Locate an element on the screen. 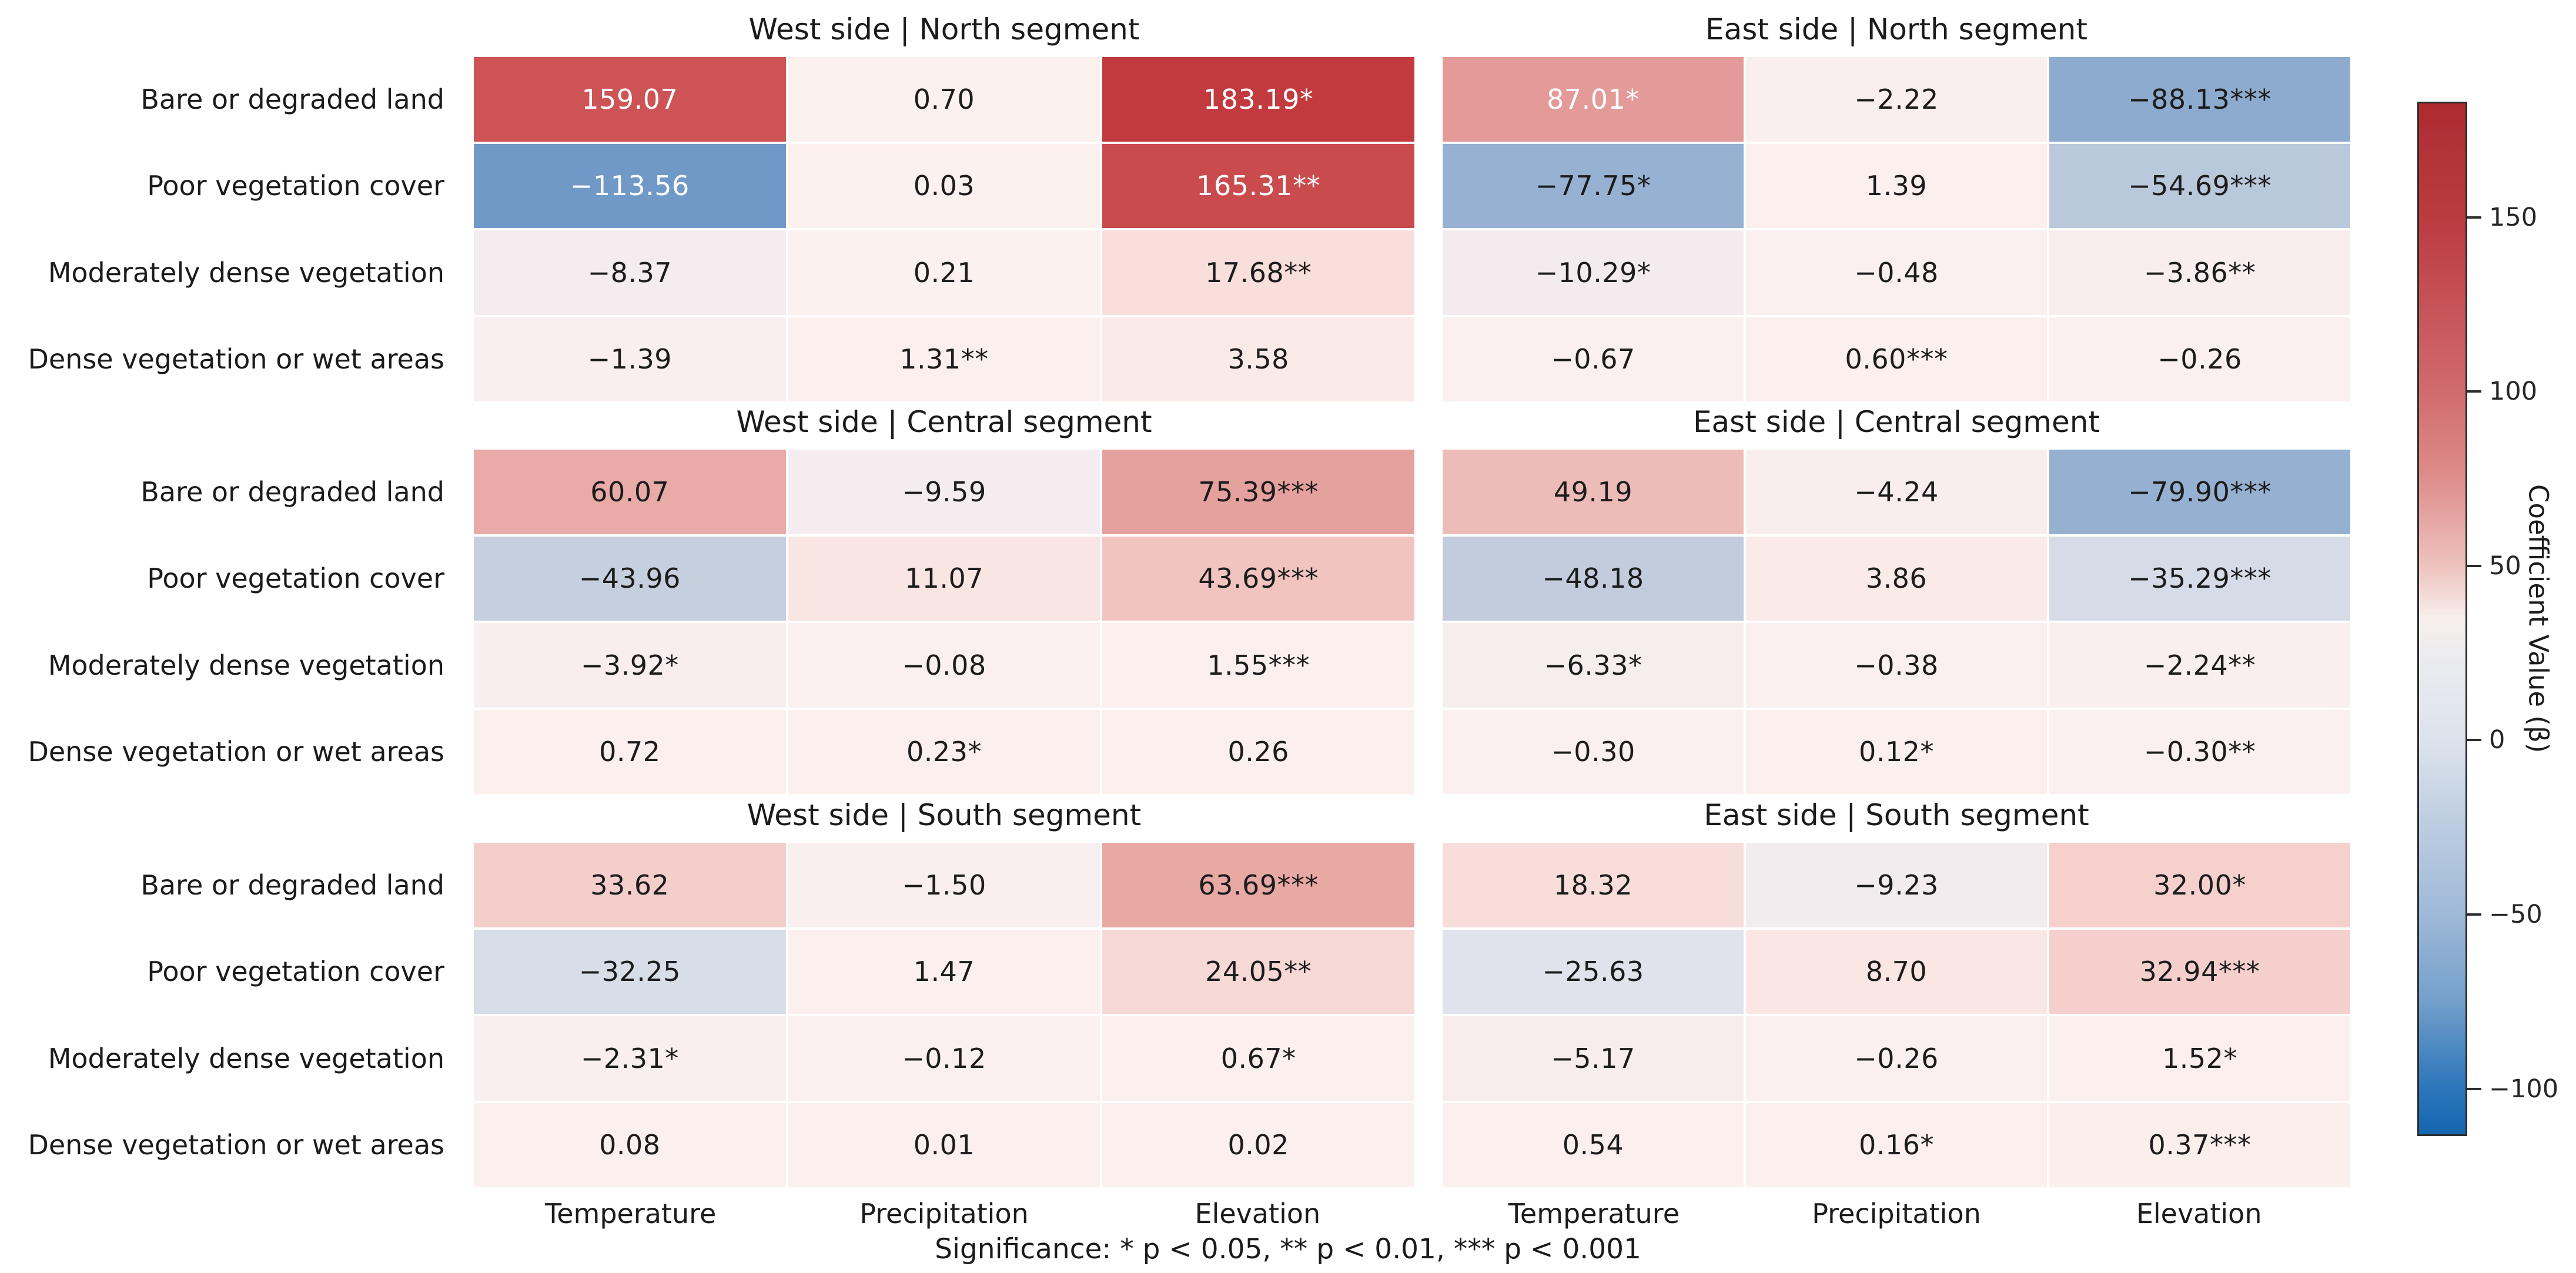 This screenshot has height=1273, width=2576. heatmap-cell: 1.55*** is located at coordinates (1258, 665).